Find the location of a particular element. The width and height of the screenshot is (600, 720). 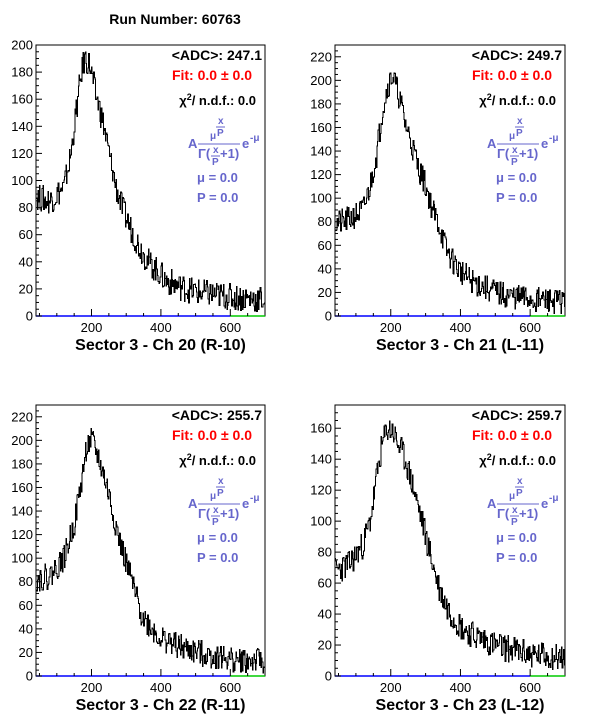

y-tick-label: 160 is located at coordinates (321, 127).